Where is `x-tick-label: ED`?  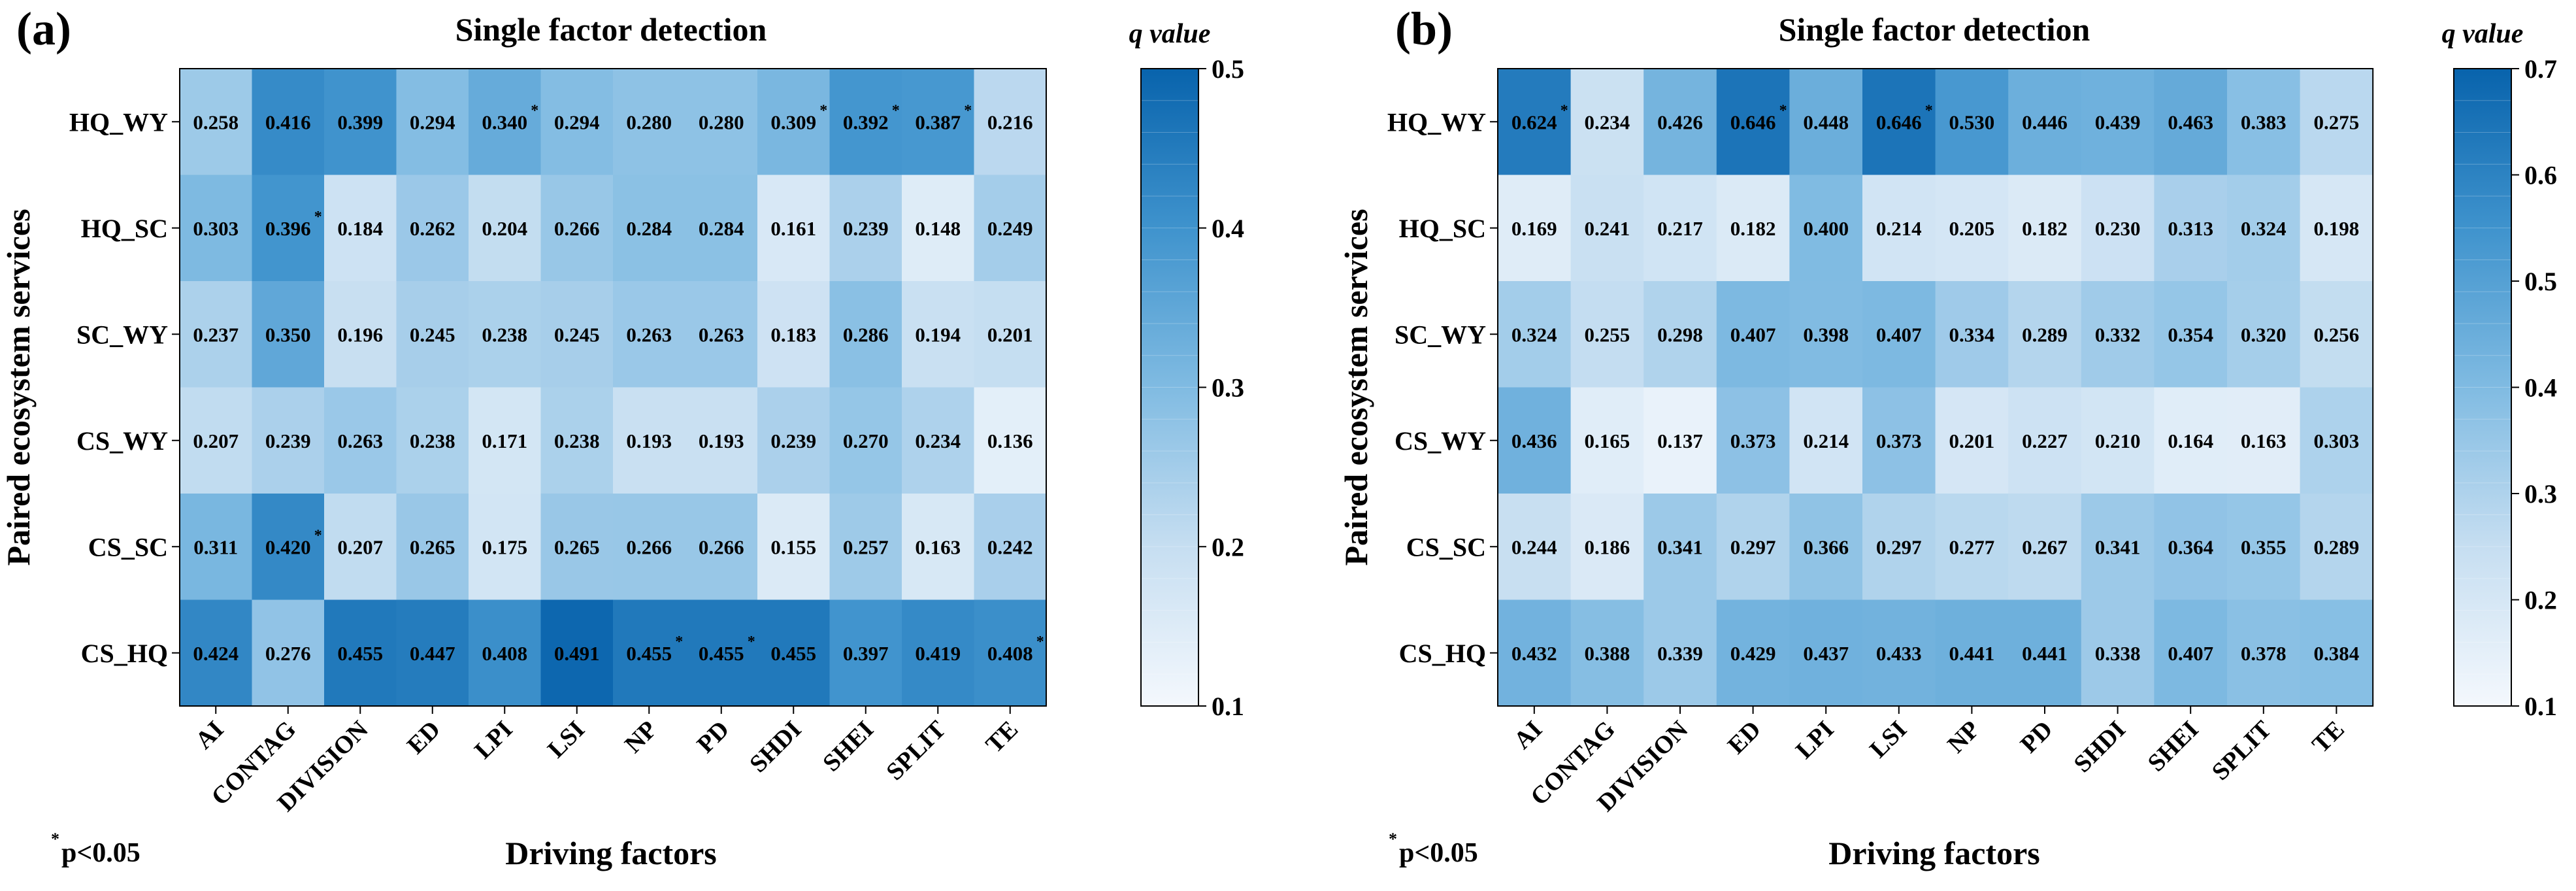
x-tick-label: ED is located at coordinates (424, 738).